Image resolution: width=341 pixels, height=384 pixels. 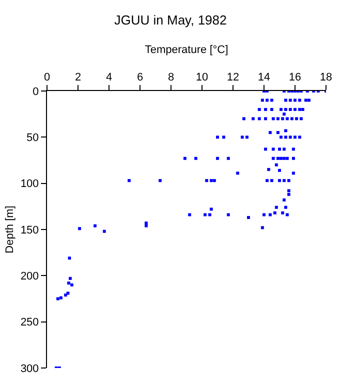 I want to click on chart-title: JGUU in May, 1982, so click(x=170, y=20).